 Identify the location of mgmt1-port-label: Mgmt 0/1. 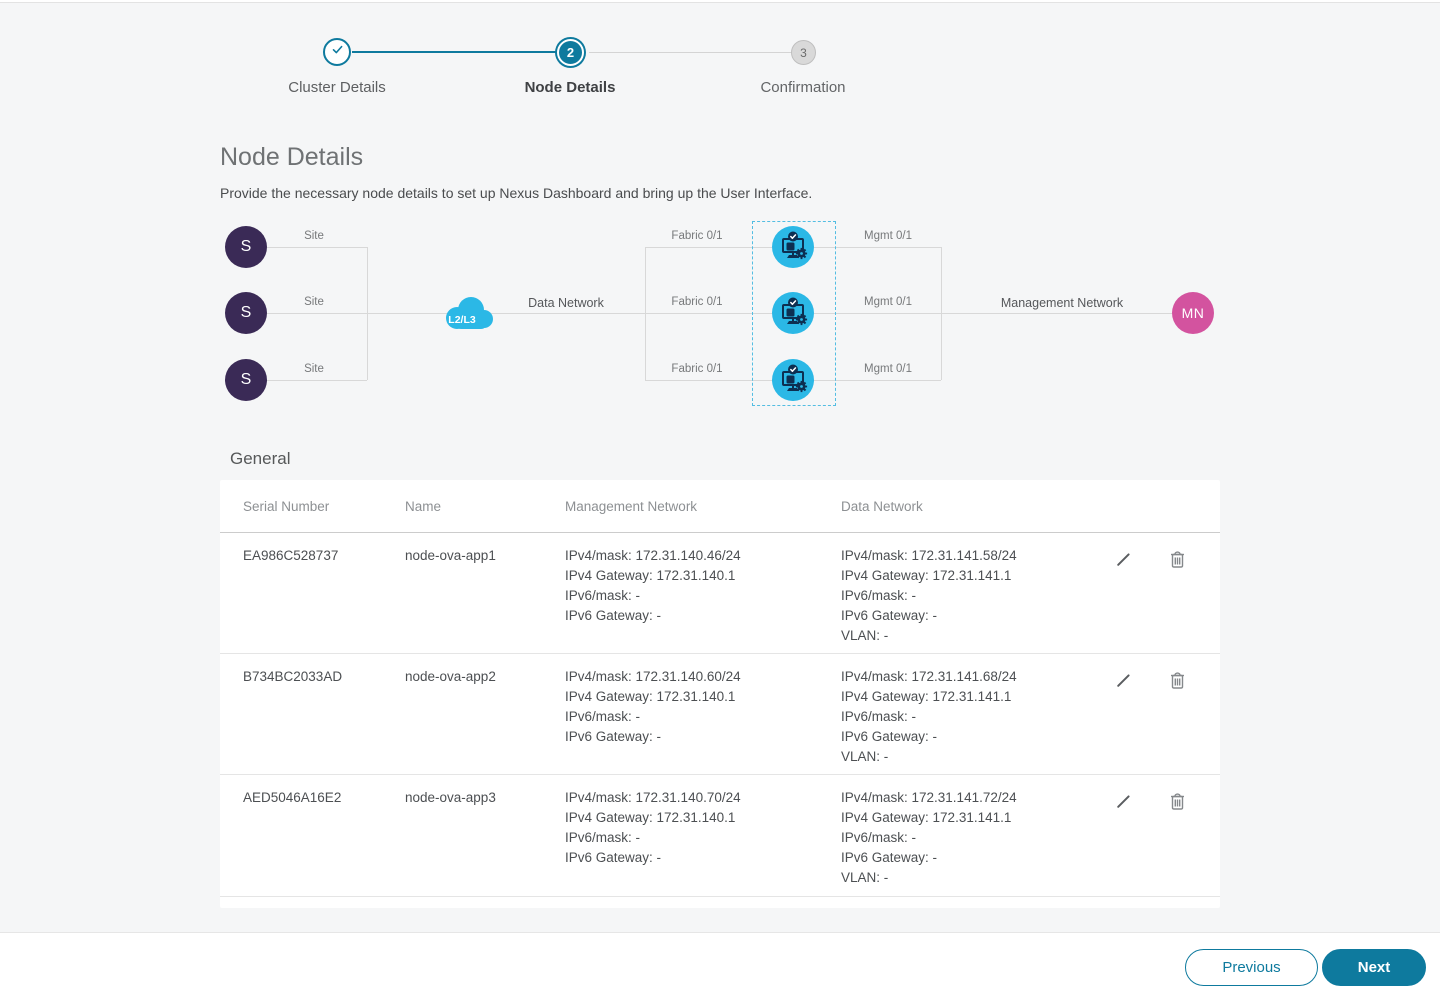
(888, 236).